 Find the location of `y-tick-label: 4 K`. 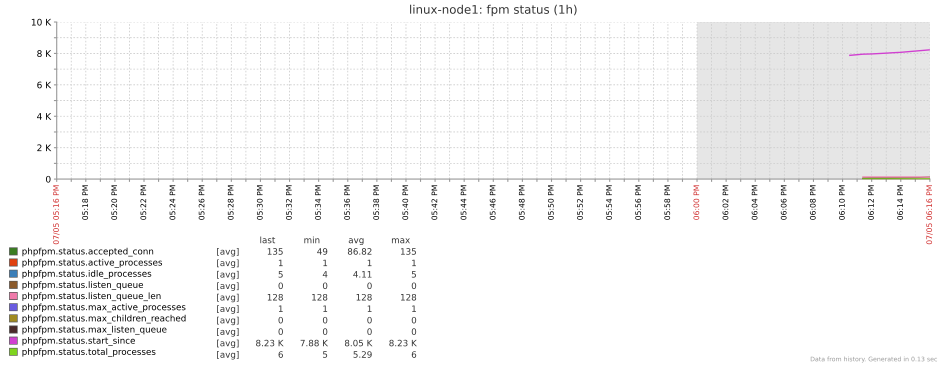

y-tick-label: 4 K is located at coordinates (44, 116).